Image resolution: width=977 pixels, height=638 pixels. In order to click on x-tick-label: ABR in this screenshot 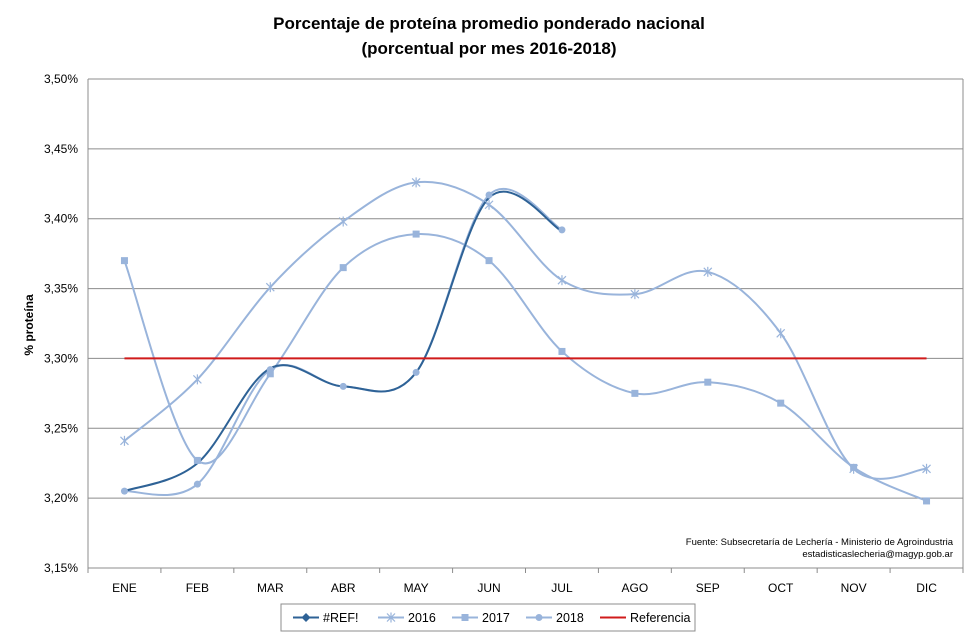, I will do `click(343, 588)`.